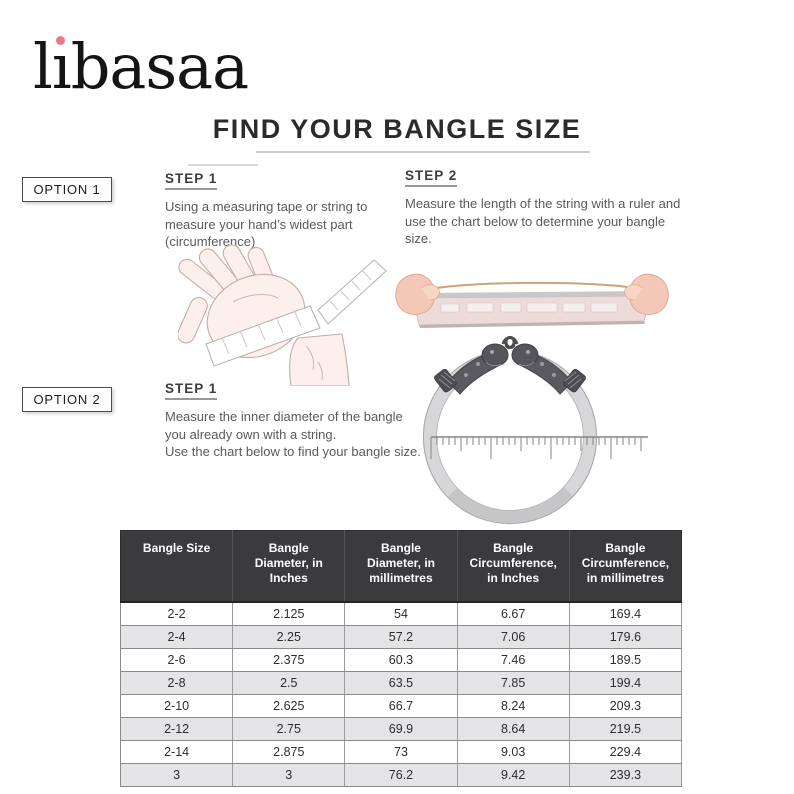 The width and height of the screenshot is (794, 794). Describe the element at coordinates (513, 637) in the screenshot. I see `table-cell: 7.06` at that location.